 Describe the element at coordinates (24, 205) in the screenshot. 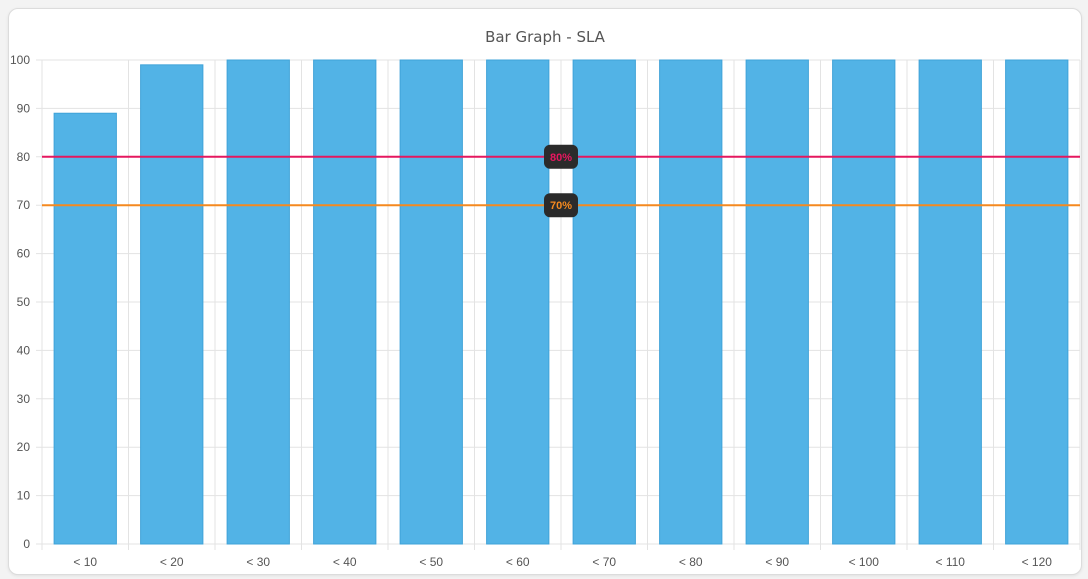

I see `y-tick-label: 70` at that location.